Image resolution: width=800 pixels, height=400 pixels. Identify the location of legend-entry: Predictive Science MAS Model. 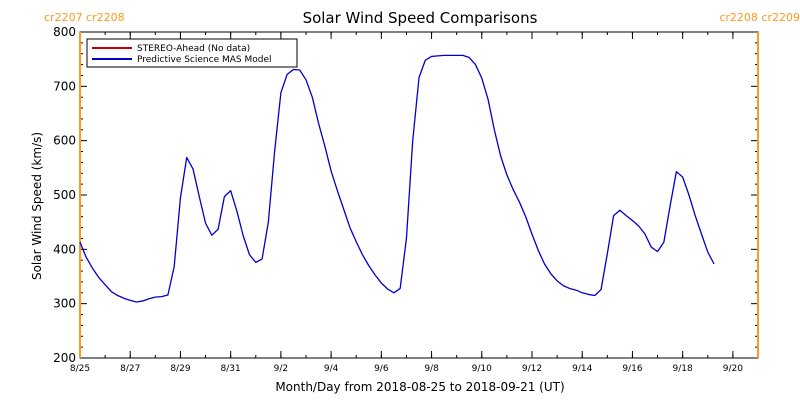
(204, 60).